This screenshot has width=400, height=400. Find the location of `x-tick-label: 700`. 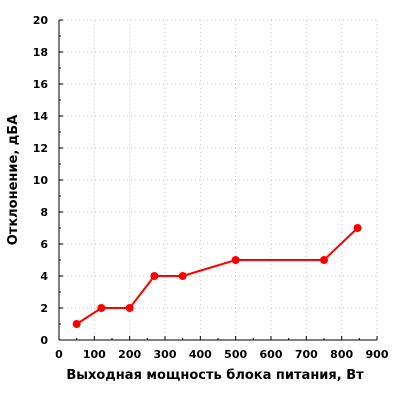

x-tick-label: 700 is located at coordinates (306, 354).